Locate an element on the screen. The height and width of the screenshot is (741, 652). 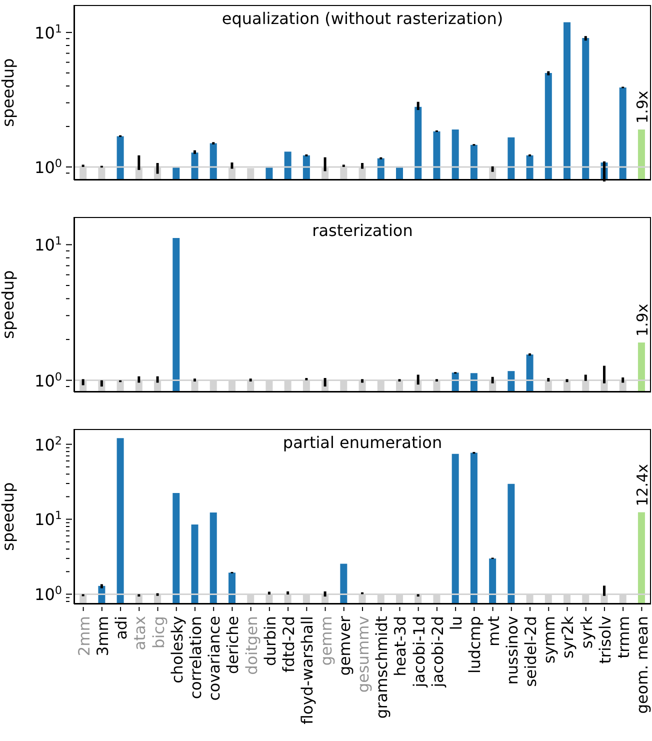
x-tick-label: durbin is located at coordinates (270, 641).